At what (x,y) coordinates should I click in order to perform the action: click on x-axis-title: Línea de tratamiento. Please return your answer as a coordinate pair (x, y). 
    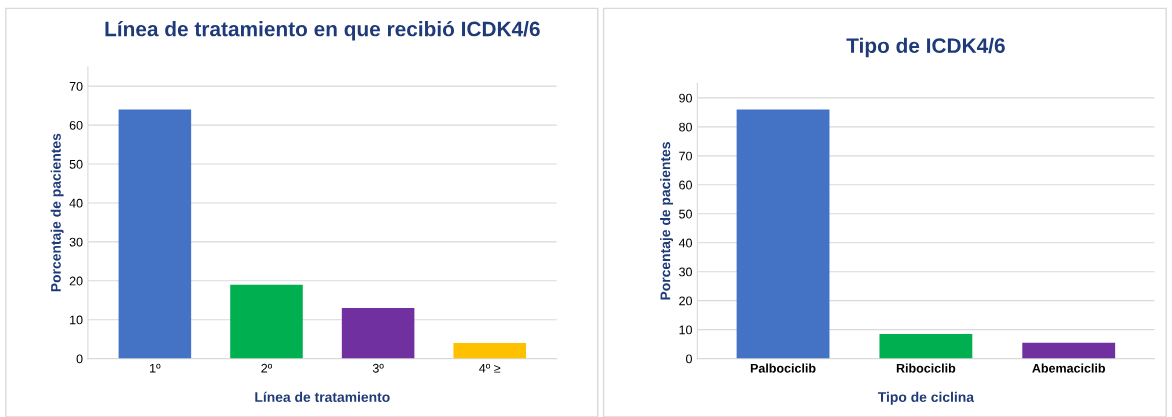
    Looking at the image, I should click on (322, 396).